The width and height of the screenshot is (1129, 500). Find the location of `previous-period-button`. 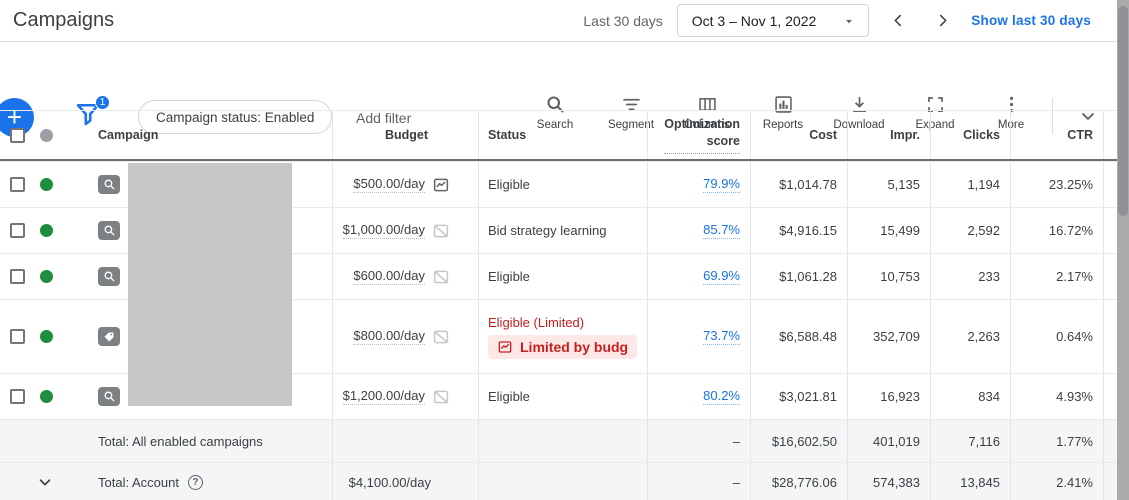

previous-period-button is located at coordinates (898, 21).